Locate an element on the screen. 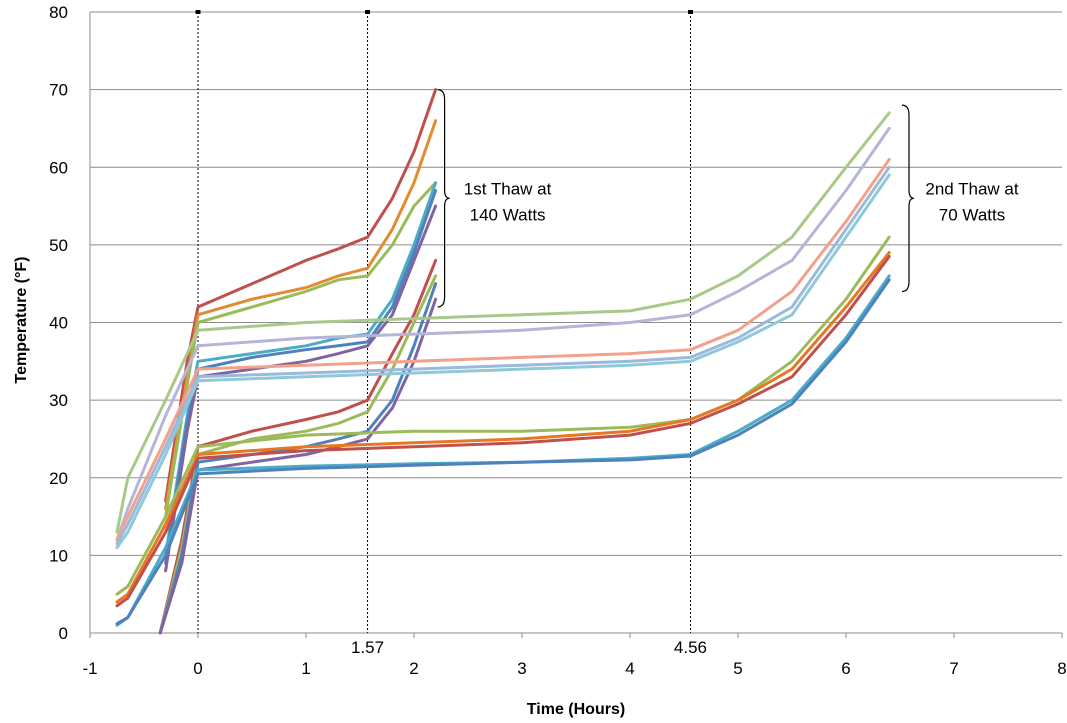 The width and height of the screenshot is (1067, 723). x-tick-label: -1 is located at coordinates (89, 668).